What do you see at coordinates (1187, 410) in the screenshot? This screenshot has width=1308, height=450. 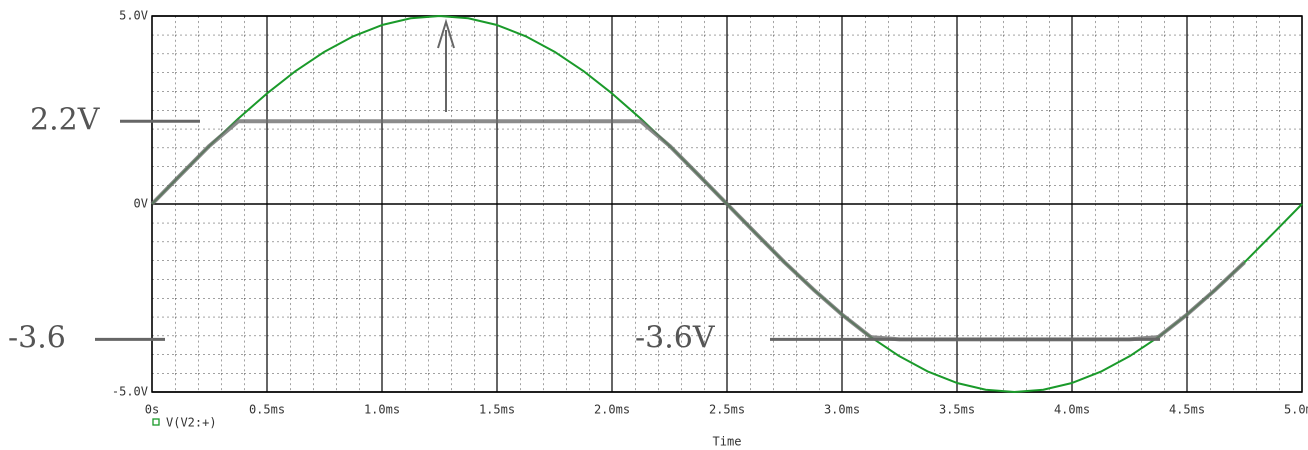 I see `x-tick-label: 4.5ms` at bounding box center [1187, 410].